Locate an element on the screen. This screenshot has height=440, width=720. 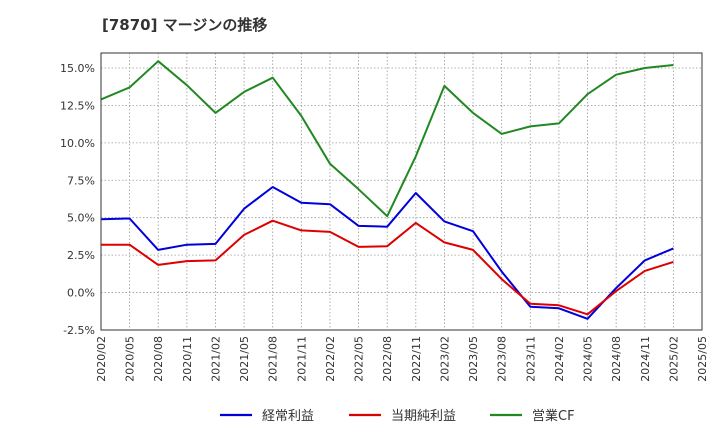
x-tick-label: 2024/05 is located at coordinates (588, 359).